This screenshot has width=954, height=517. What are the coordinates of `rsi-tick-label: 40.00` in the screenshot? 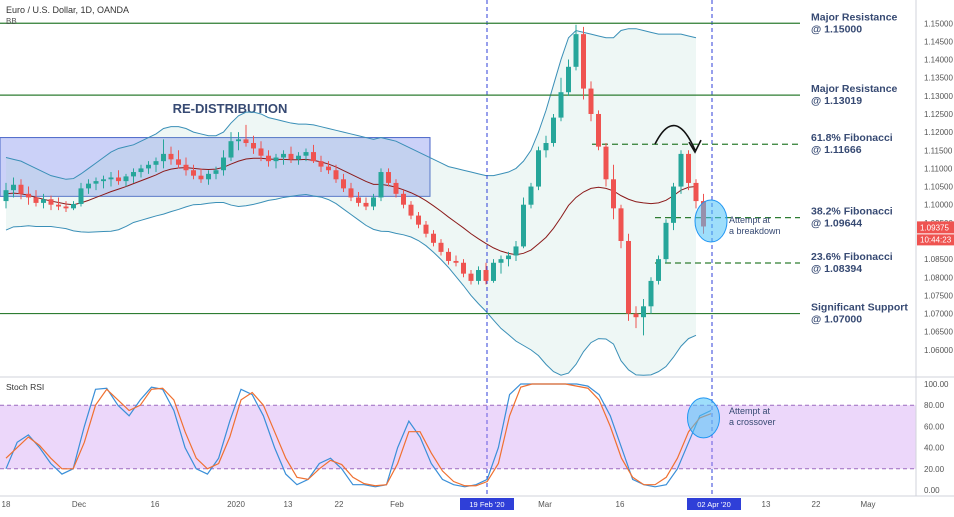 It's located at (934, 448).